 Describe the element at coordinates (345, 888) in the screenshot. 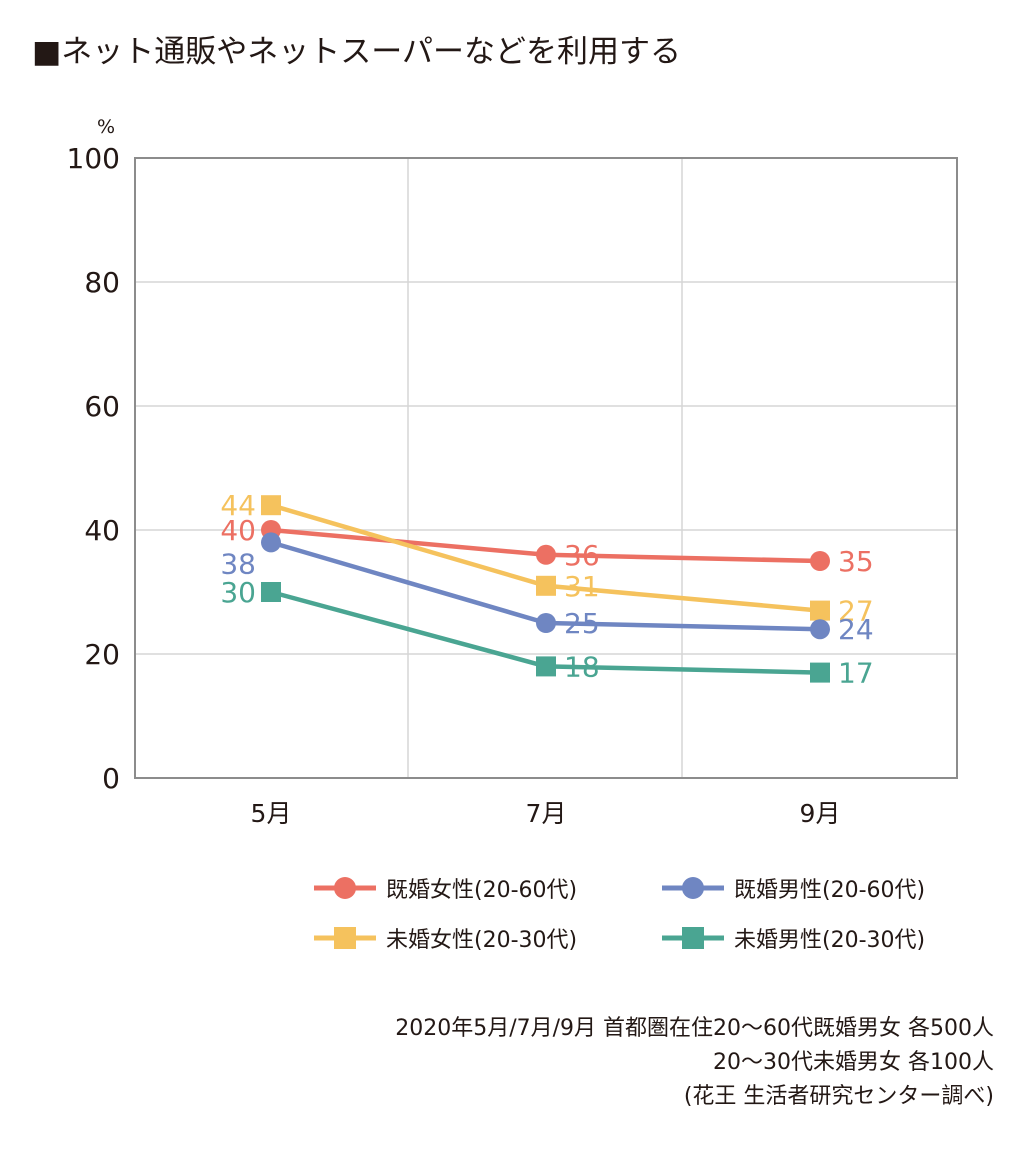

I see `legend-marker-married-women` at that location.